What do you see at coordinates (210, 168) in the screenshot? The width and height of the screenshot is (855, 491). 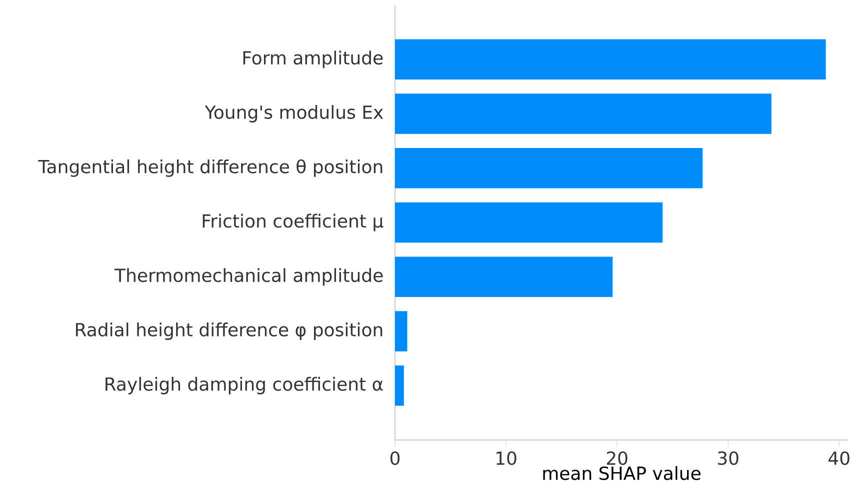 I see `y-tick-label: Tangential height difference θ position` at bounding box center [210, 168].